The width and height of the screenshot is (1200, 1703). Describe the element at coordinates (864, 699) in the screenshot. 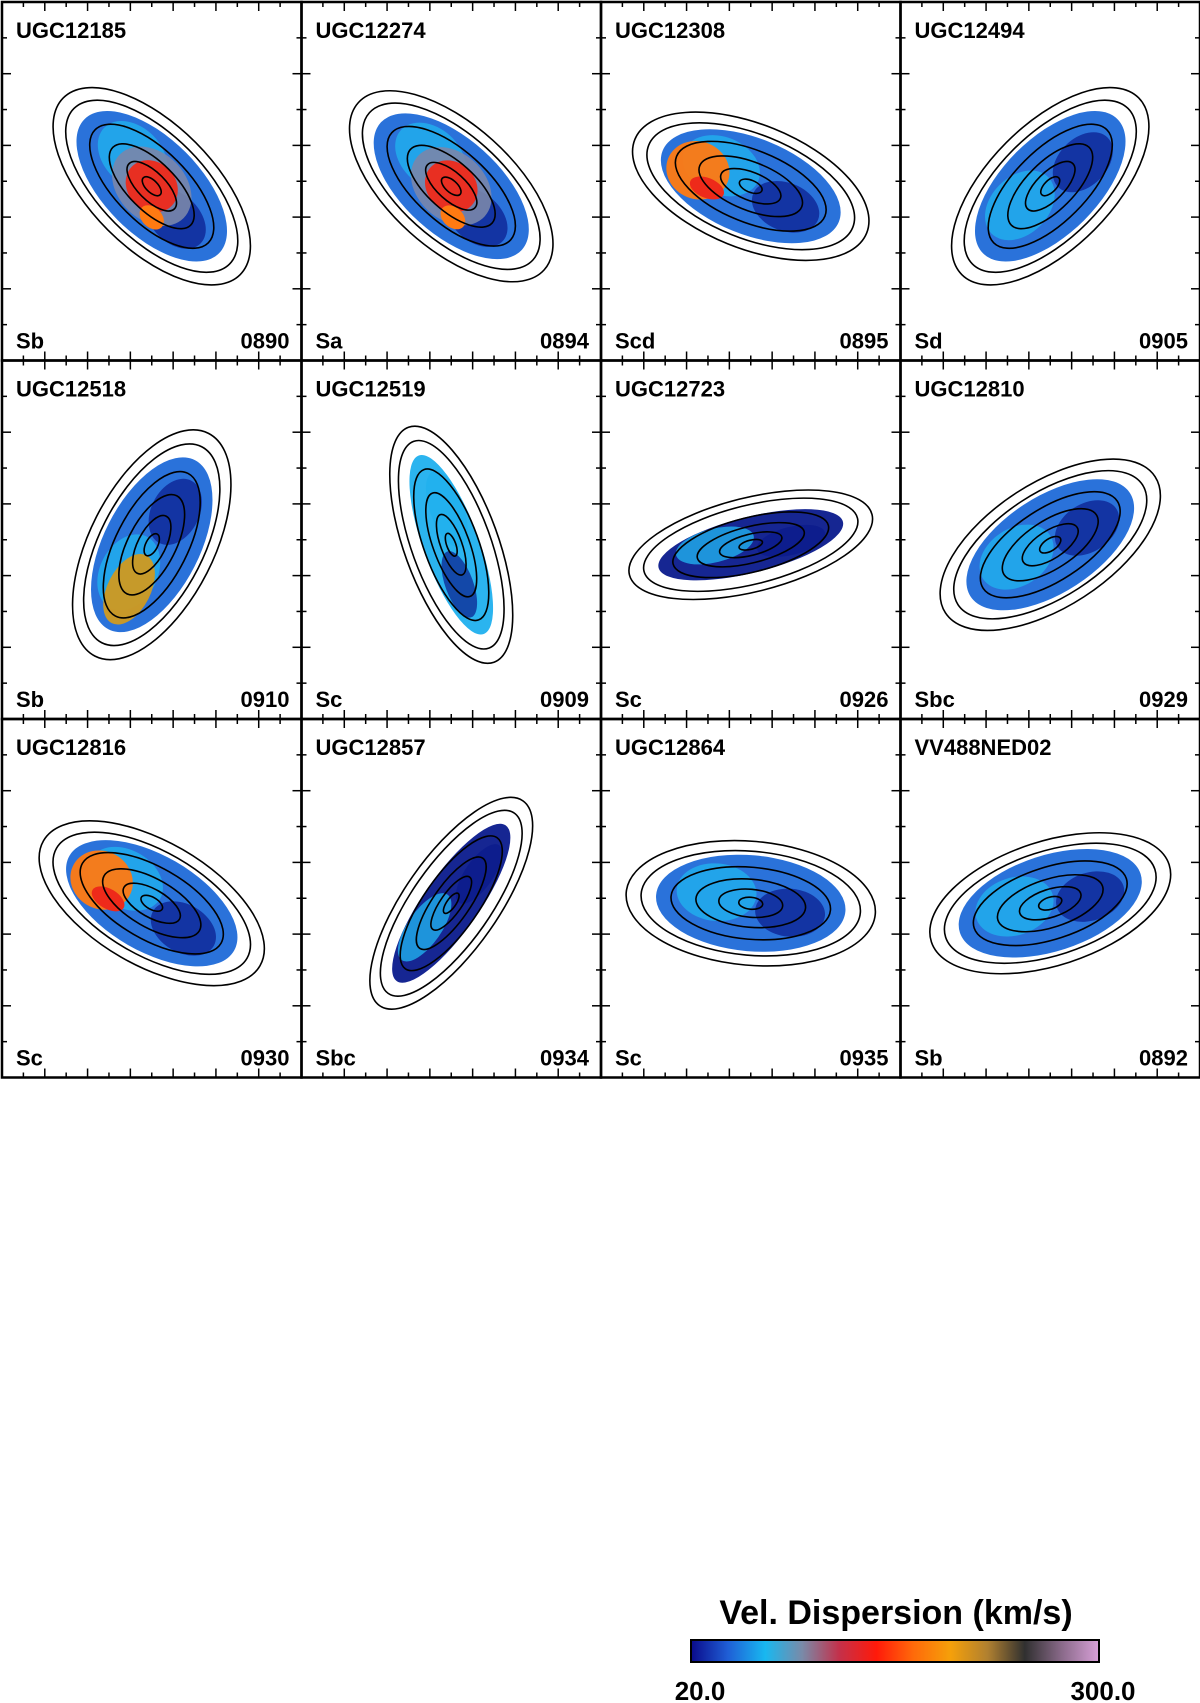

I see `califa-id: 0926` at that location.